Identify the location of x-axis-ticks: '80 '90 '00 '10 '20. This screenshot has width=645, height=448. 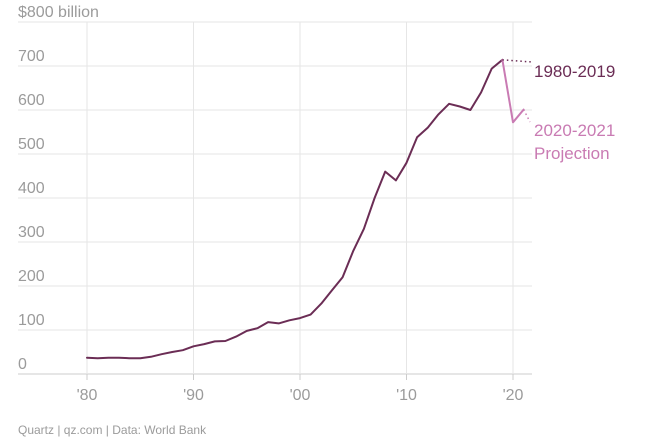
(300, 389).